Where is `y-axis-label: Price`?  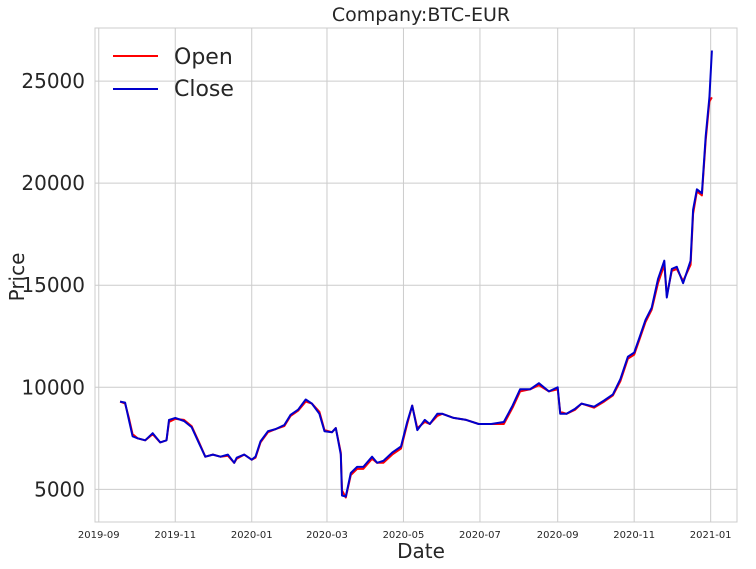
y-axis-label: Price is located at coordinates (17, 277).